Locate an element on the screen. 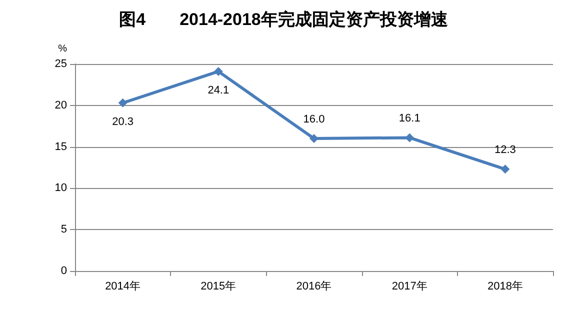 The width and height of the screenshot is (567, 321). y-tick-label: 0 is located at coordinates (63, 271).